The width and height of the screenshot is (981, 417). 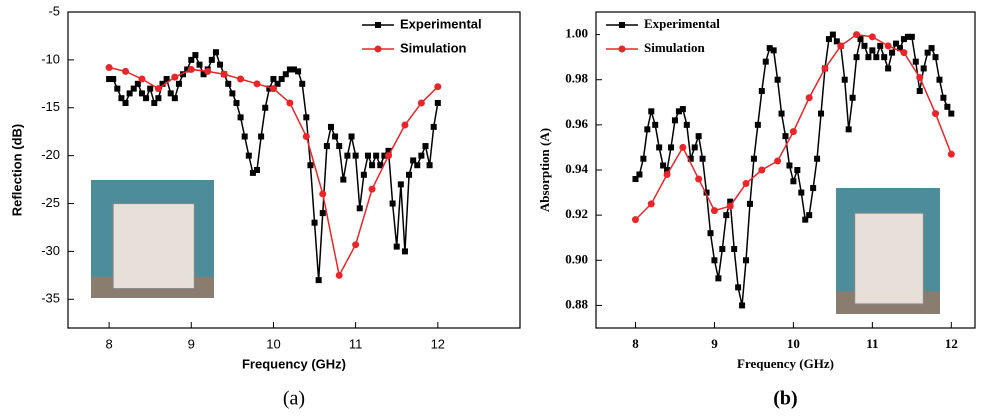 What do you see at coordinates (438, 343) in the screenshot?
I see `x-tick-label: 12` at bounding box center [438, 343].